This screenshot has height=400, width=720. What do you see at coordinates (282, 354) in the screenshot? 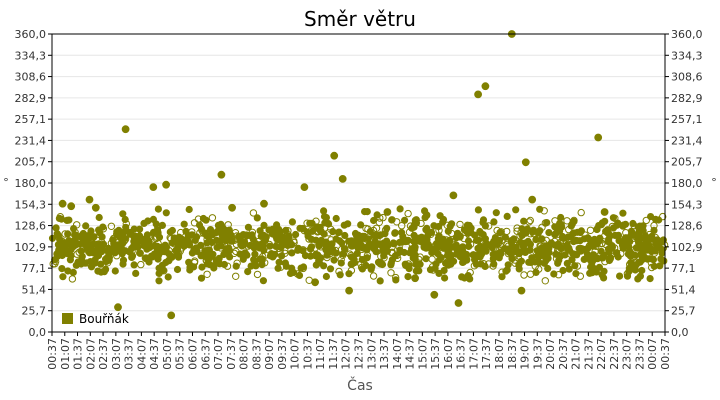
I see `x-tick-label: 09:37` at bounding box center [282, 354].